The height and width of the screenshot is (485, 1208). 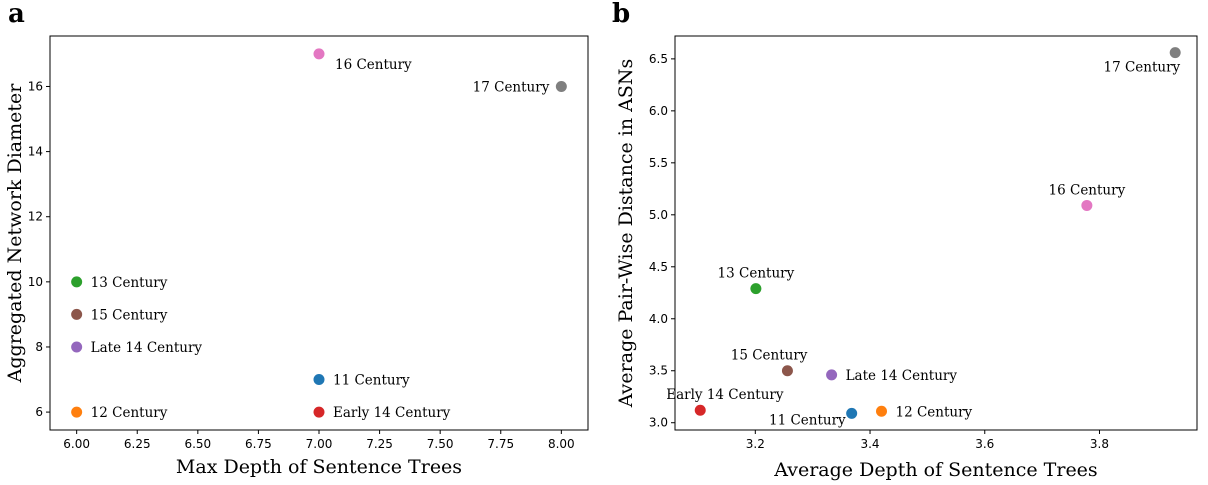 I want to click on panel-b-y-tick-label: 3.0, so click(x=658, y=423).